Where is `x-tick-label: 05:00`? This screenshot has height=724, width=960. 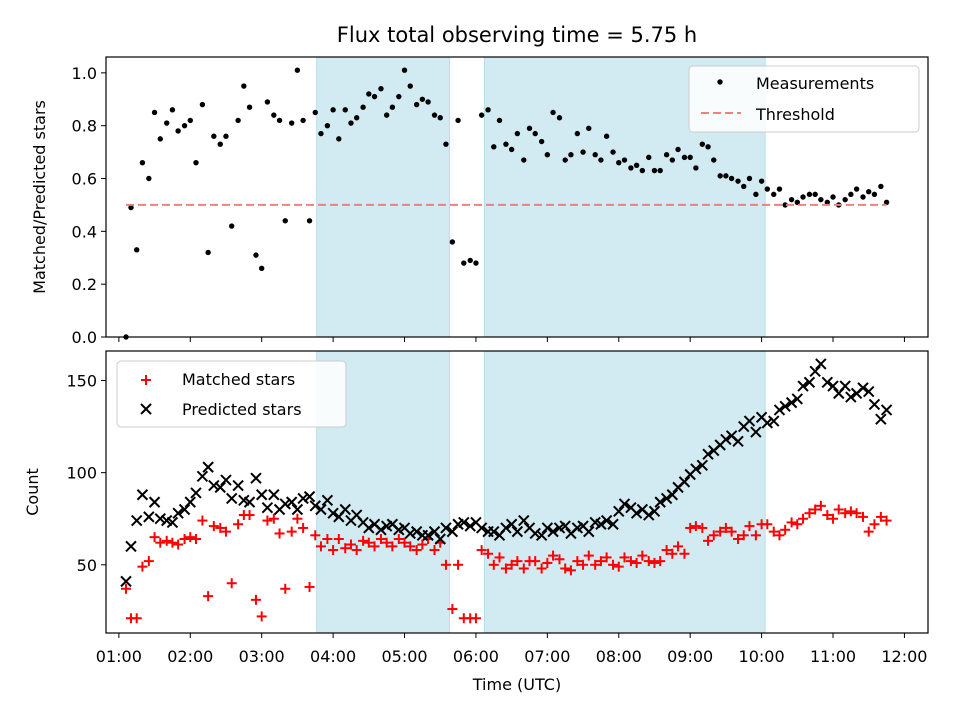
x-tick-label: 05:00 is located at coordinates (404, 656).